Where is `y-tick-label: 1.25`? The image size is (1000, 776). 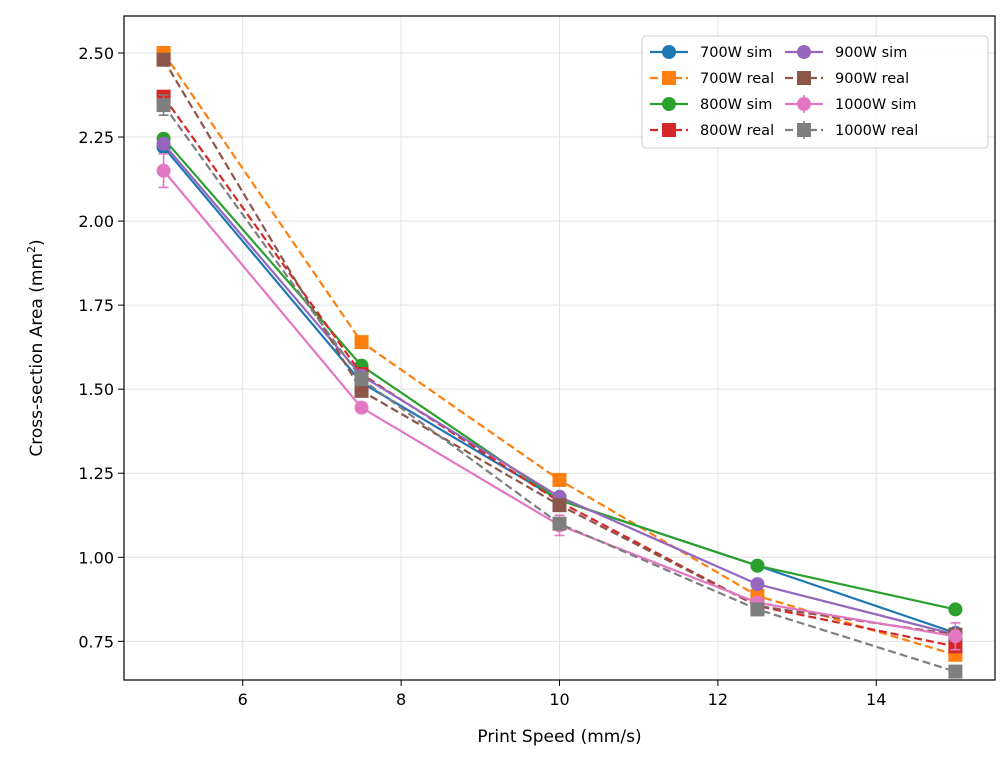
y-tick-label: 1.25 is located at coordinates (96, 473).